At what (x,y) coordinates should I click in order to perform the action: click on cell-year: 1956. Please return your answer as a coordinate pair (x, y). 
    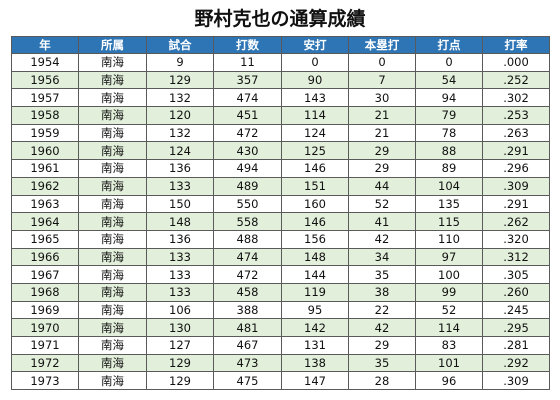
    Looking at the image, I should click on (45, 80).